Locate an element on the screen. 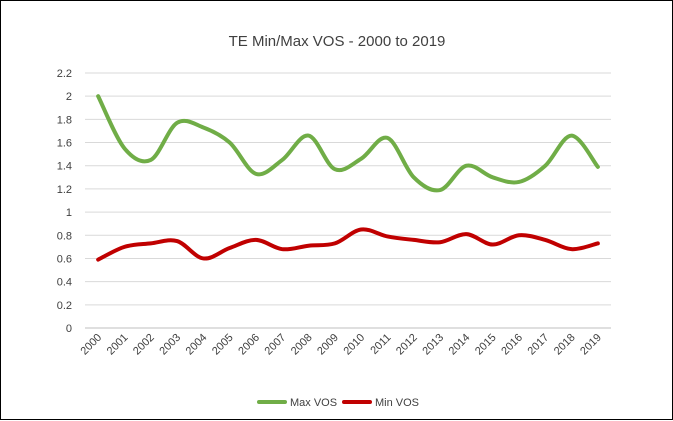 The width and height of the screenshot is (673, 421). y-tick-label: 0.6 is located at coordinates (64, 259).